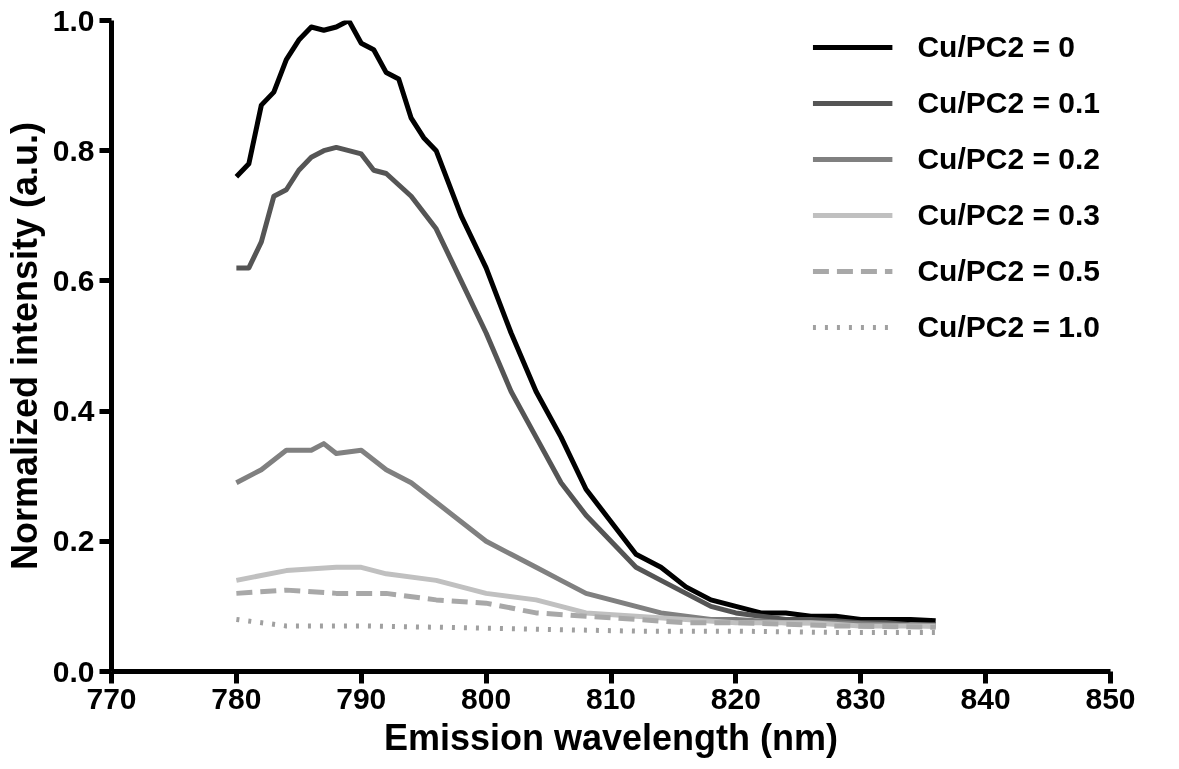 This screenshot has height=769, width=1179. I want to click on x-axis-title: Emission wavelength (nm), so click(611, 737).